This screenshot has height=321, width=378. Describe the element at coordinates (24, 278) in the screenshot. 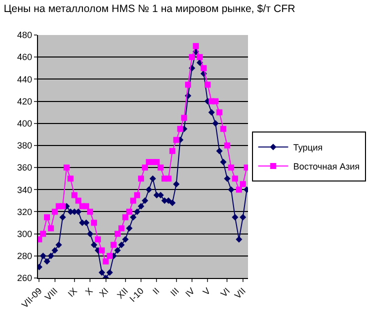

I see `y-tick-label: 260` at that location.